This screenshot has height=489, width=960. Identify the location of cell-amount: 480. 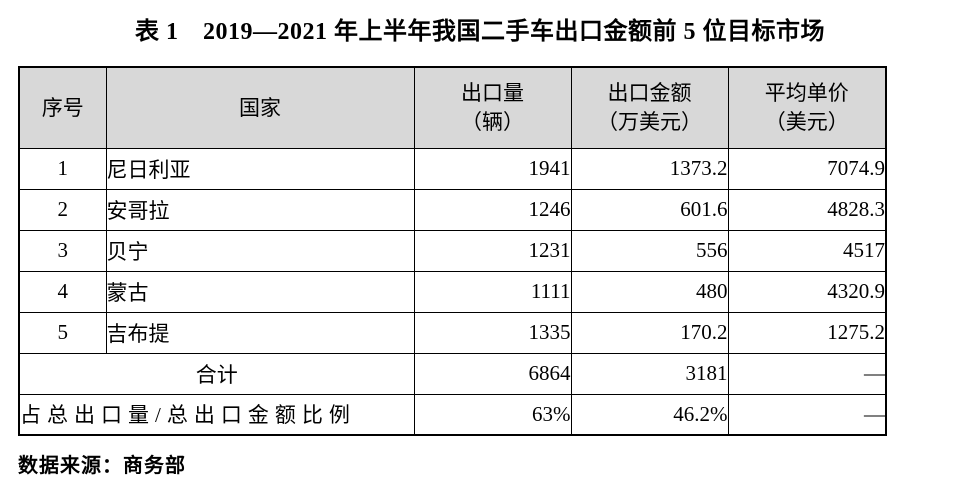
(649, 291).